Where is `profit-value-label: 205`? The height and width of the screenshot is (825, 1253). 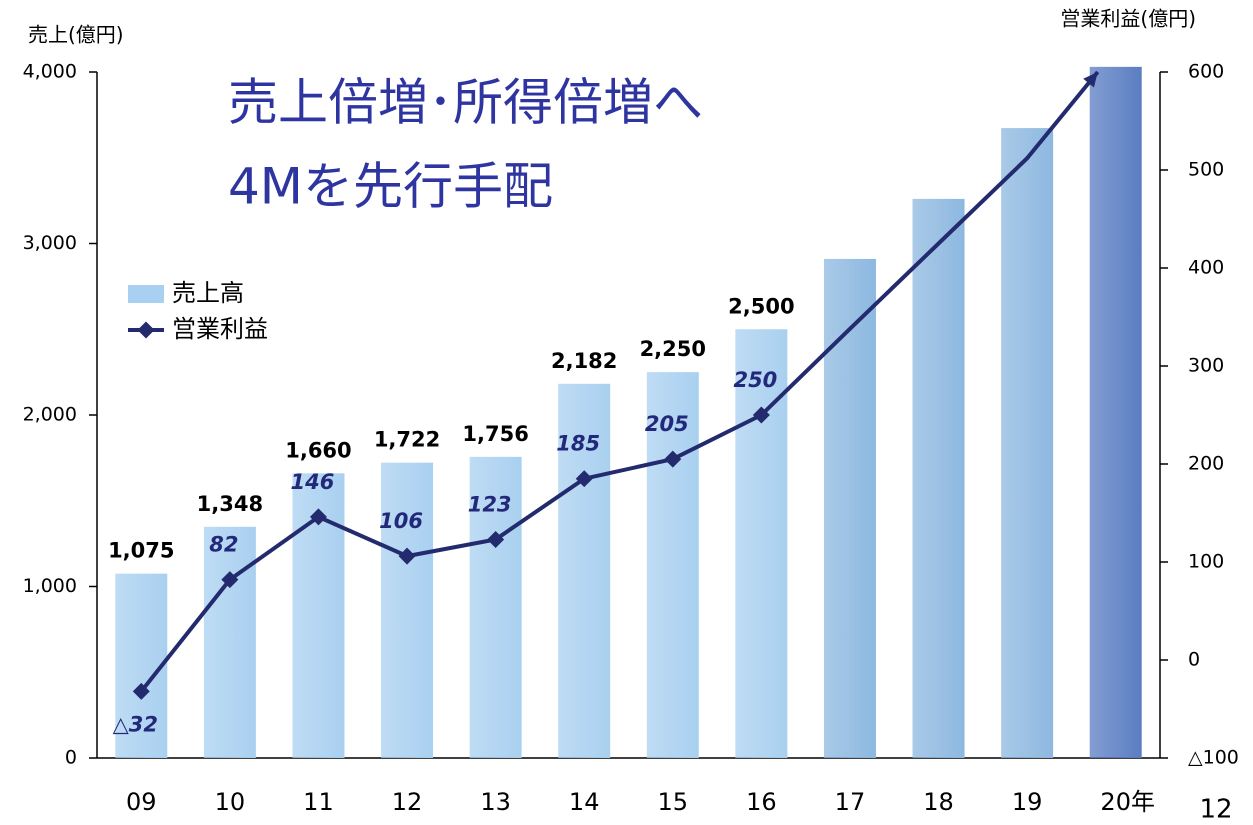 profit-value-label: 205 is located at coordinates (667, 424).